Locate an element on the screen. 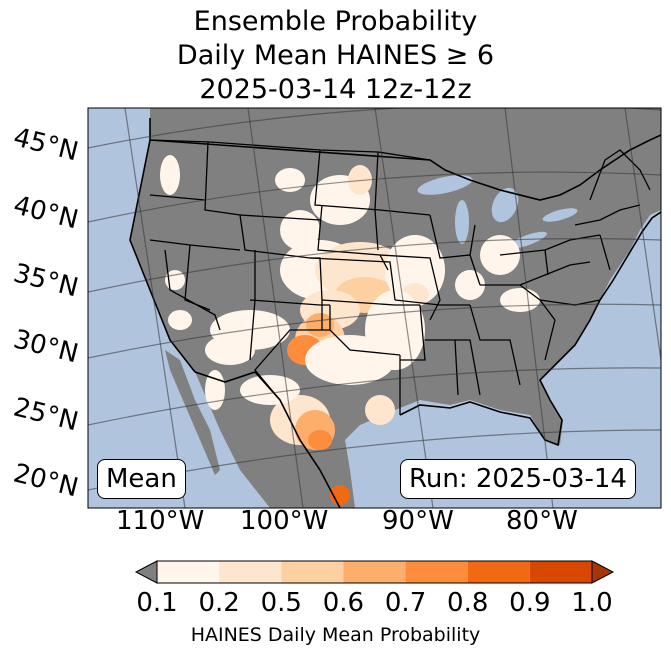 This screenshot has height=658, width=671. lon-label-100w: 100°W is located at coordinates (284, 521).